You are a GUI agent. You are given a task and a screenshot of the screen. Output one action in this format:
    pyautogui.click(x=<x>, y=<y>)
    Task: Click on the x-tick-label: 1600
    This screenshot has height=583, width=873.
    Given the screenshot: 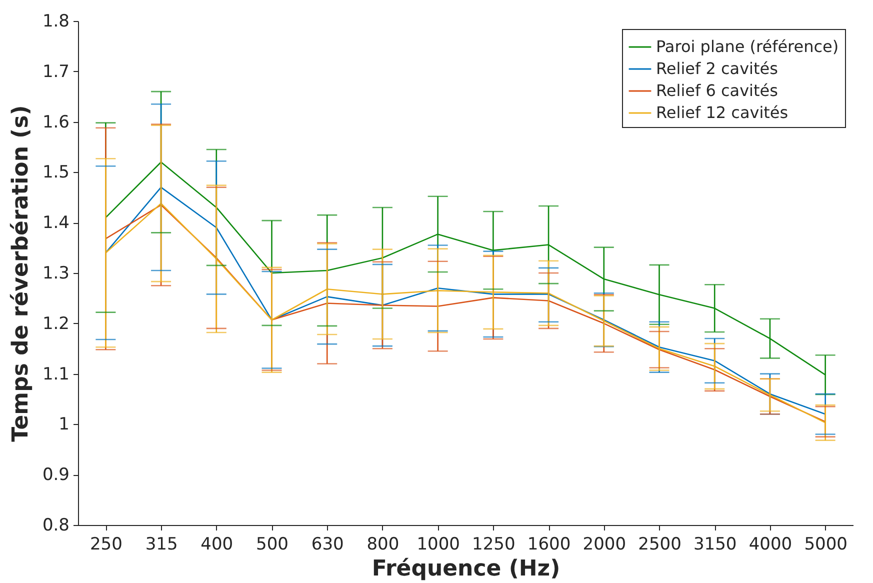 What is the action you would take?
    pyautogui.click(x=549, y=544)
    